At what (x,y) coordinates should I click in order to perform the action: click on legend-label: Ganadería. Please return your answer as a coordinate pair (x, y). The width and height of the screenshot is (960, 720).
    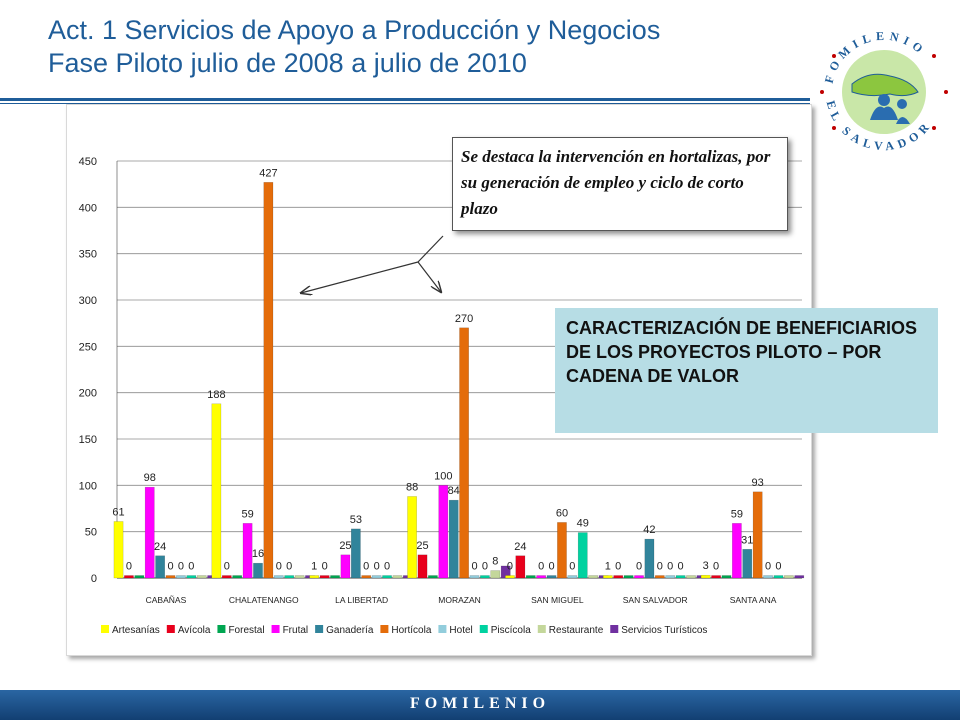
    Looking at the image, I should click on (350, 630).